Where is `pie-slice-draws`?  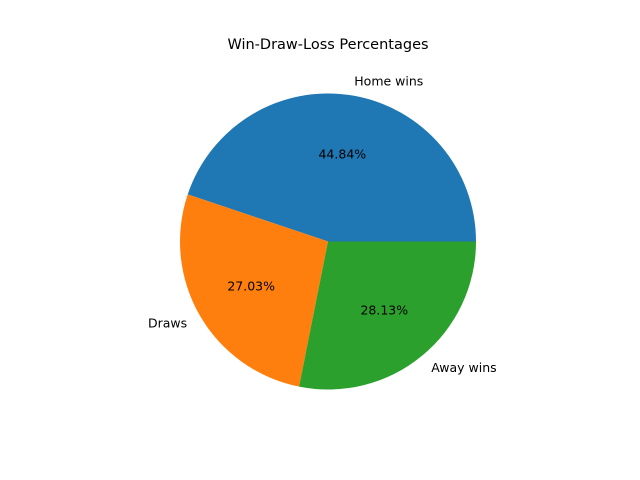
pie-slice-draws is located at coordinates (253, 290).